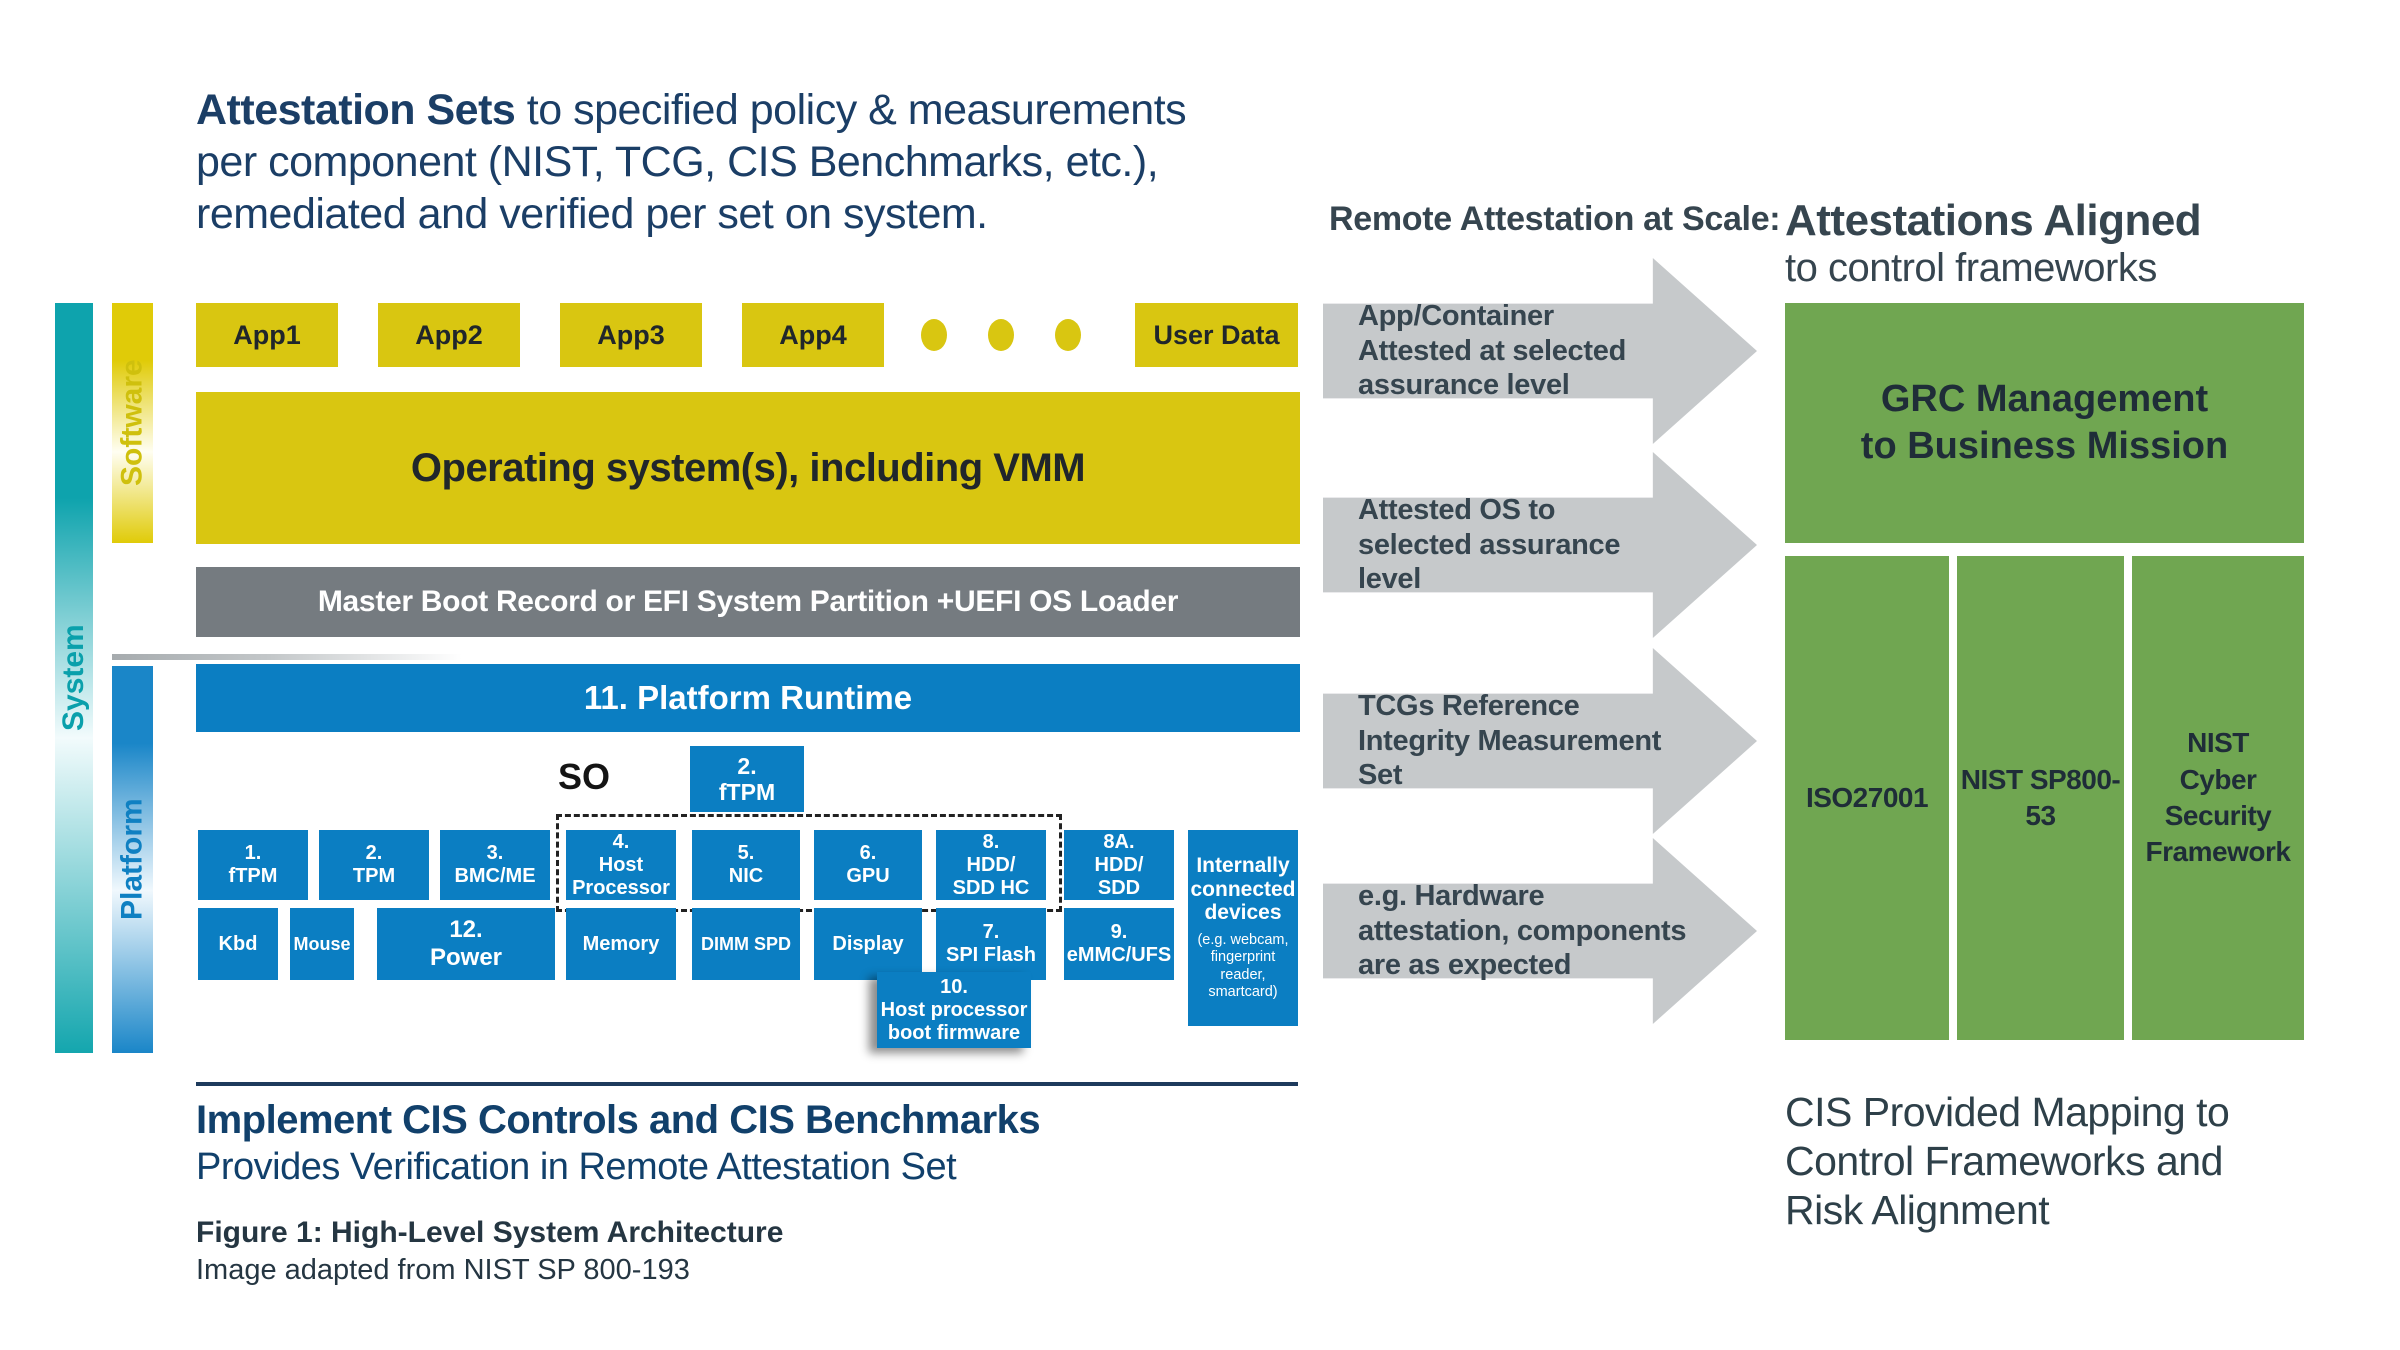 The image size is (2400, 1350). I want to click on component-boot-firmware: 10. Host processor boot firmware, so click(954, 1010).